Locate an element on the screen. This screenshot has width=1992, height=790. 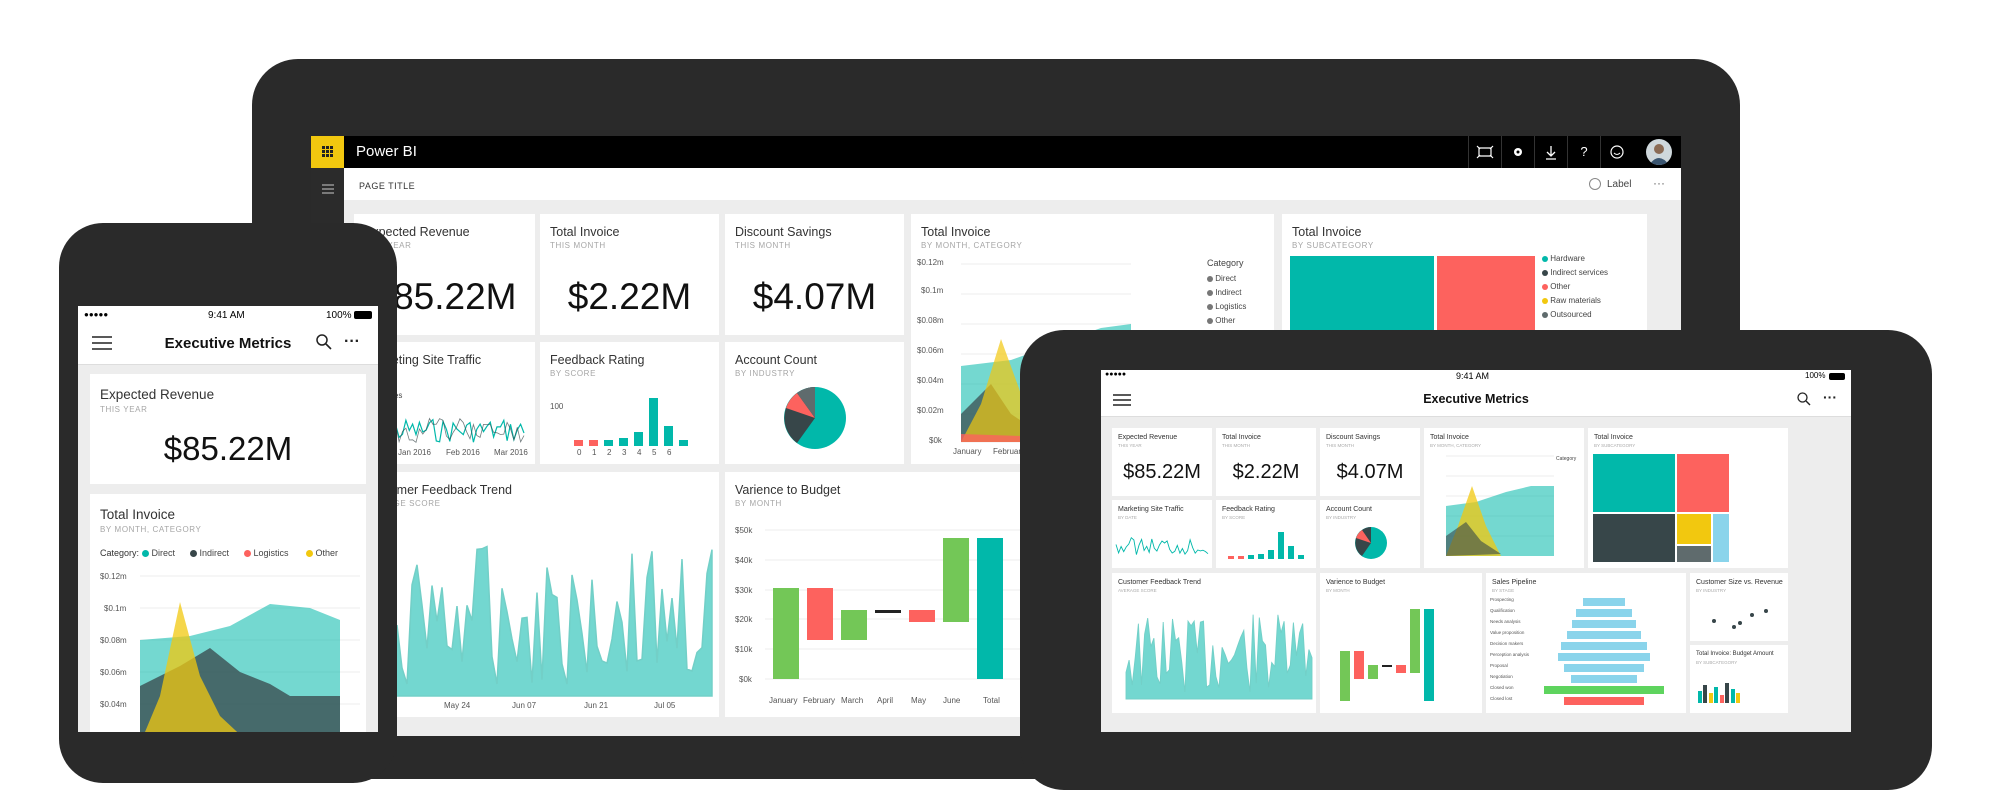
settings-icon is located at coordinates (1518, 152).